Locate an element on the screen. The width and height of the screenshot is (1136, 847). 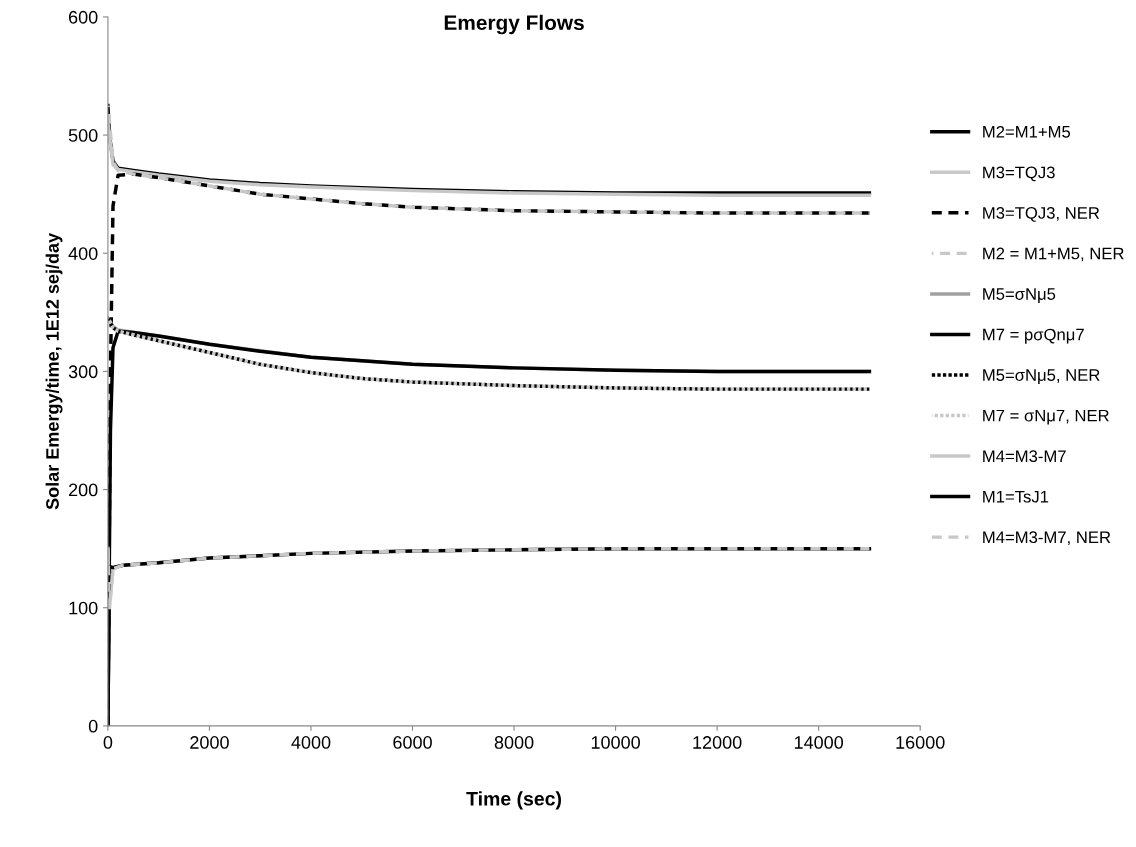
legend-label: M4=M3-M7 is located at coordinates (1024, 456).